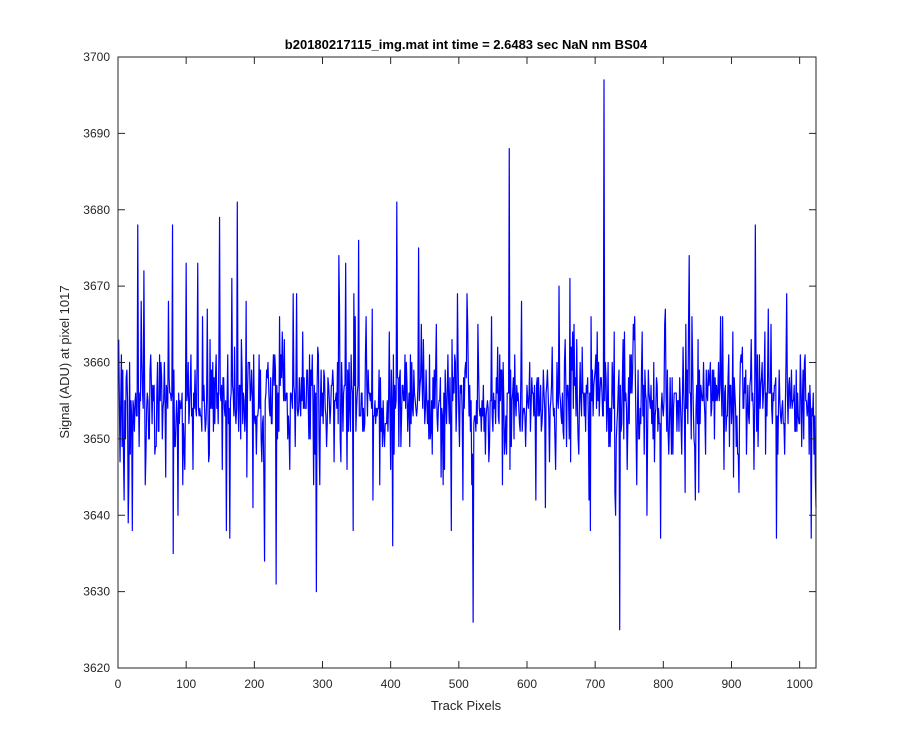  What do you see at coordinates (96, 133) in the screenshot?
I see `y-tick-label: 3690` at bounding box center [96, 133].